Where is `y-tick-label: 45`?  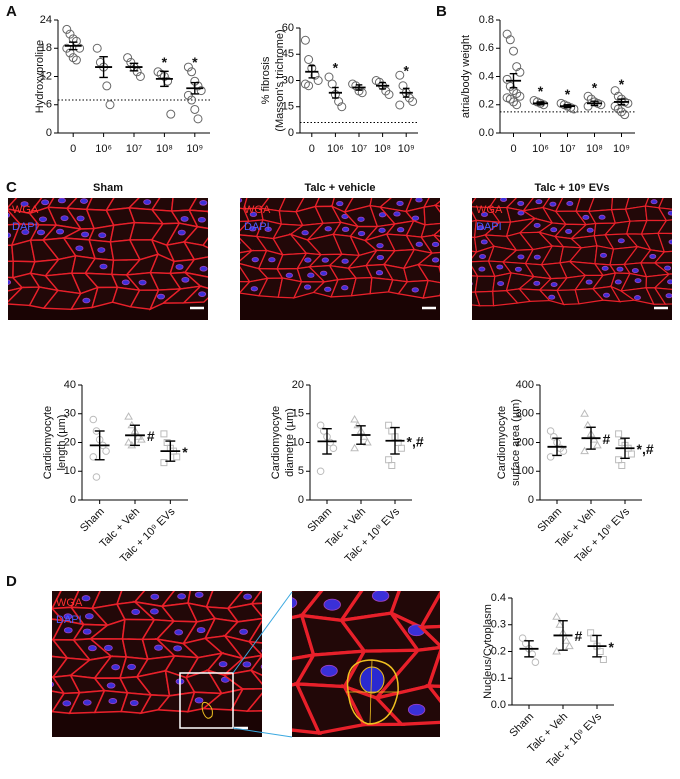 y-tick-label: 45 is located at coordinates (288, 54).